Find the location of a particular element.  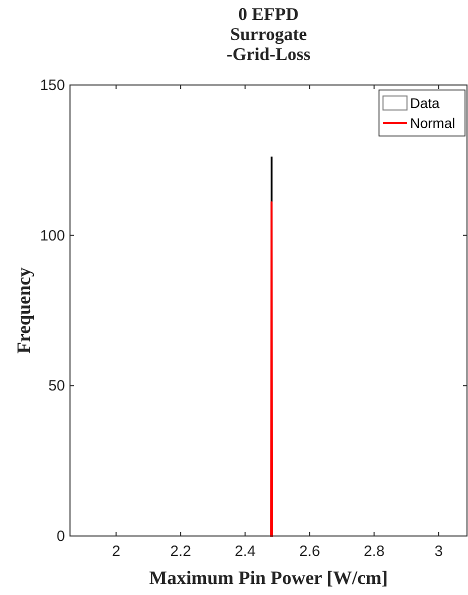

y-axis-title: Frequency is located at coordinates (24, 310).